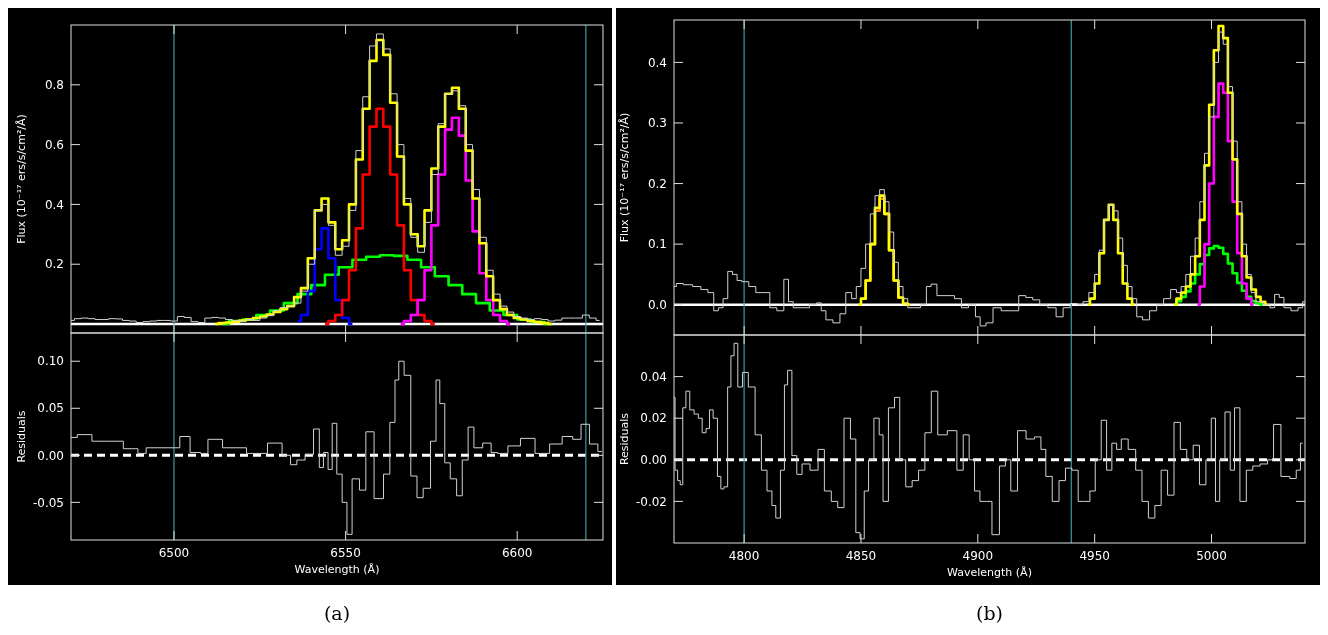 The height and width of the screenshot is (635, 1328). I want to click on y-tick-label: 0.05, so click(50, 408).